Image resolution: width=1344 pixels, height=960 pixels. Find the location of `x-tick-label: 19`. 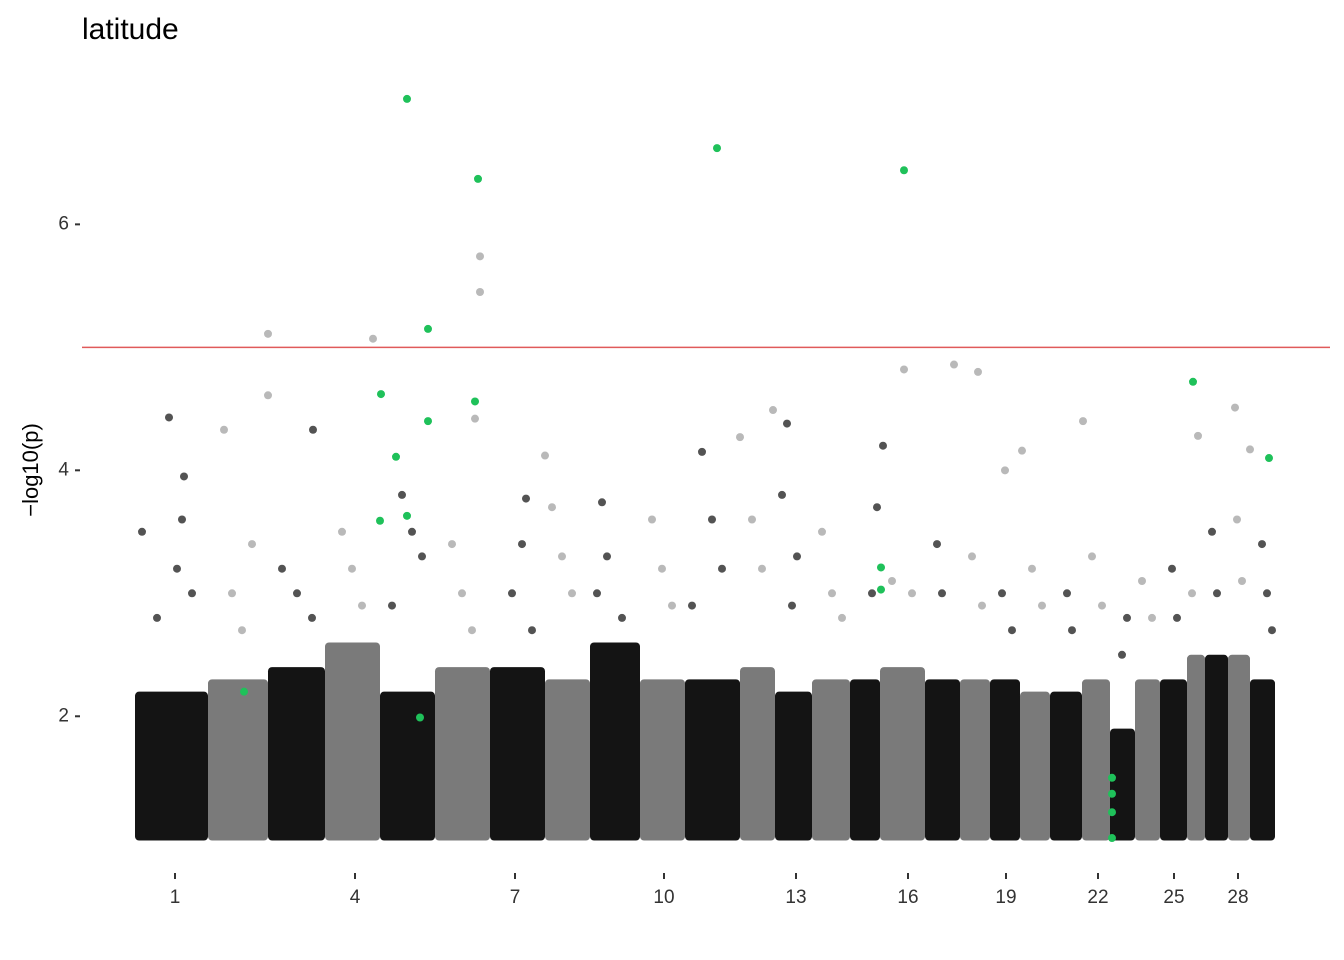

x-tick-label: 19 is located at coordinates (1005, 897).